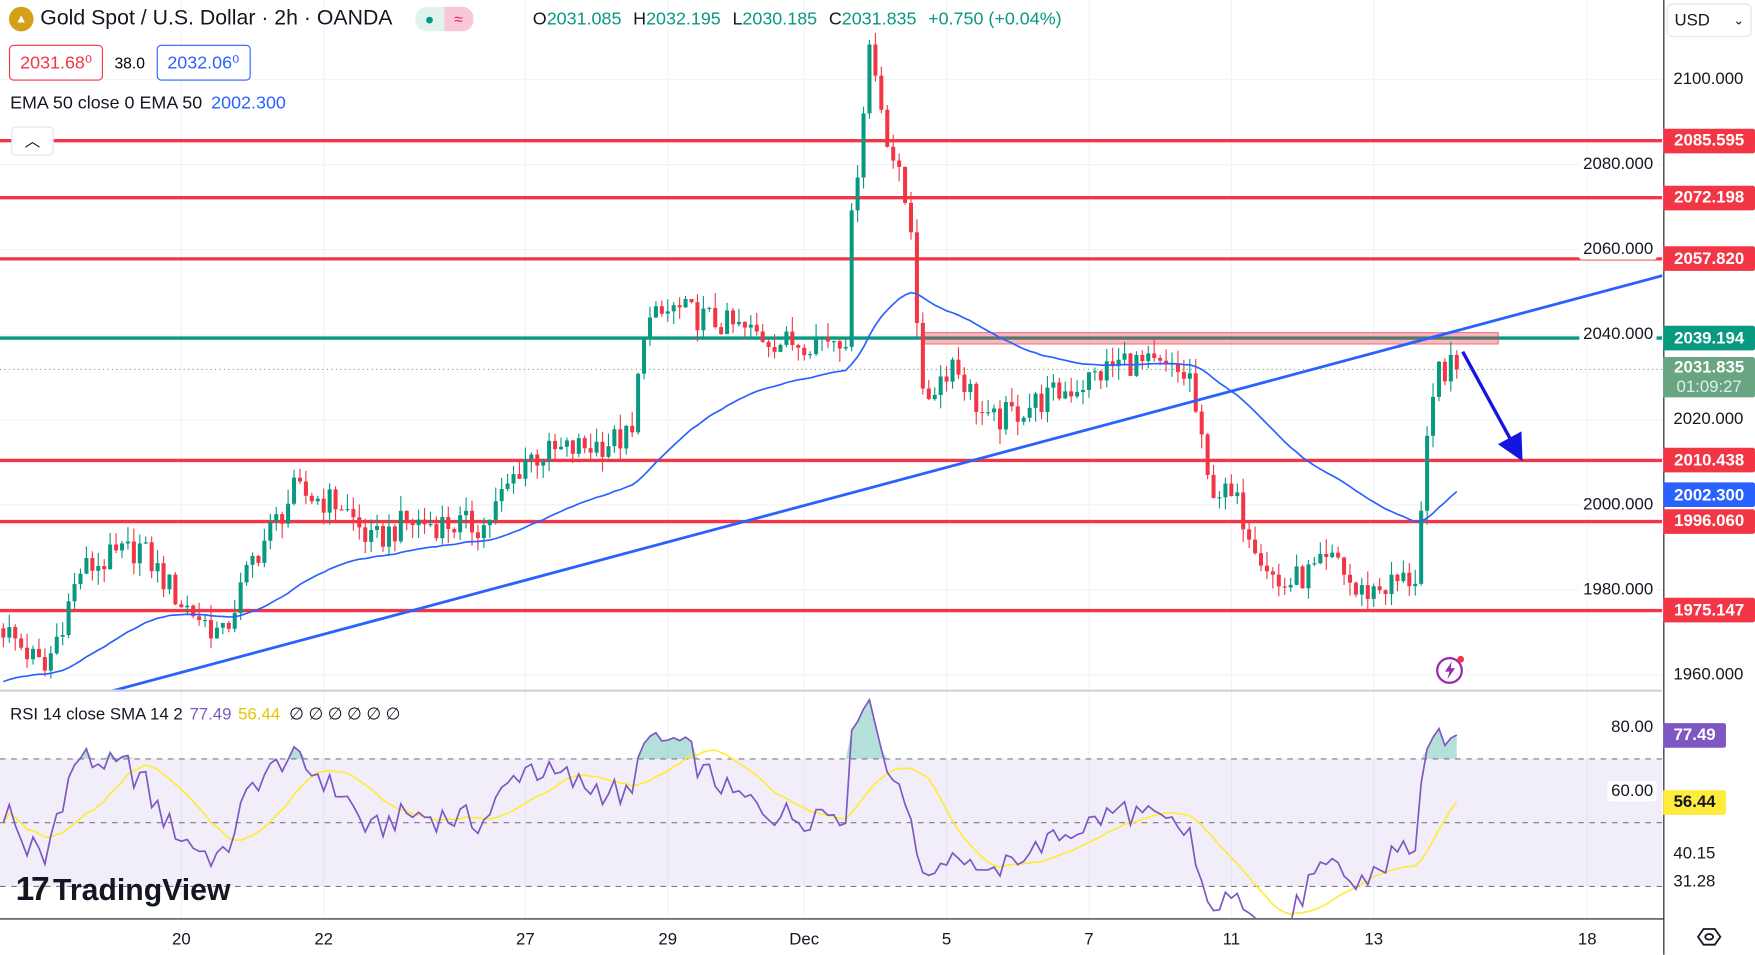  I want to click on chart-settings-eye-icon, so click(1709, 937).